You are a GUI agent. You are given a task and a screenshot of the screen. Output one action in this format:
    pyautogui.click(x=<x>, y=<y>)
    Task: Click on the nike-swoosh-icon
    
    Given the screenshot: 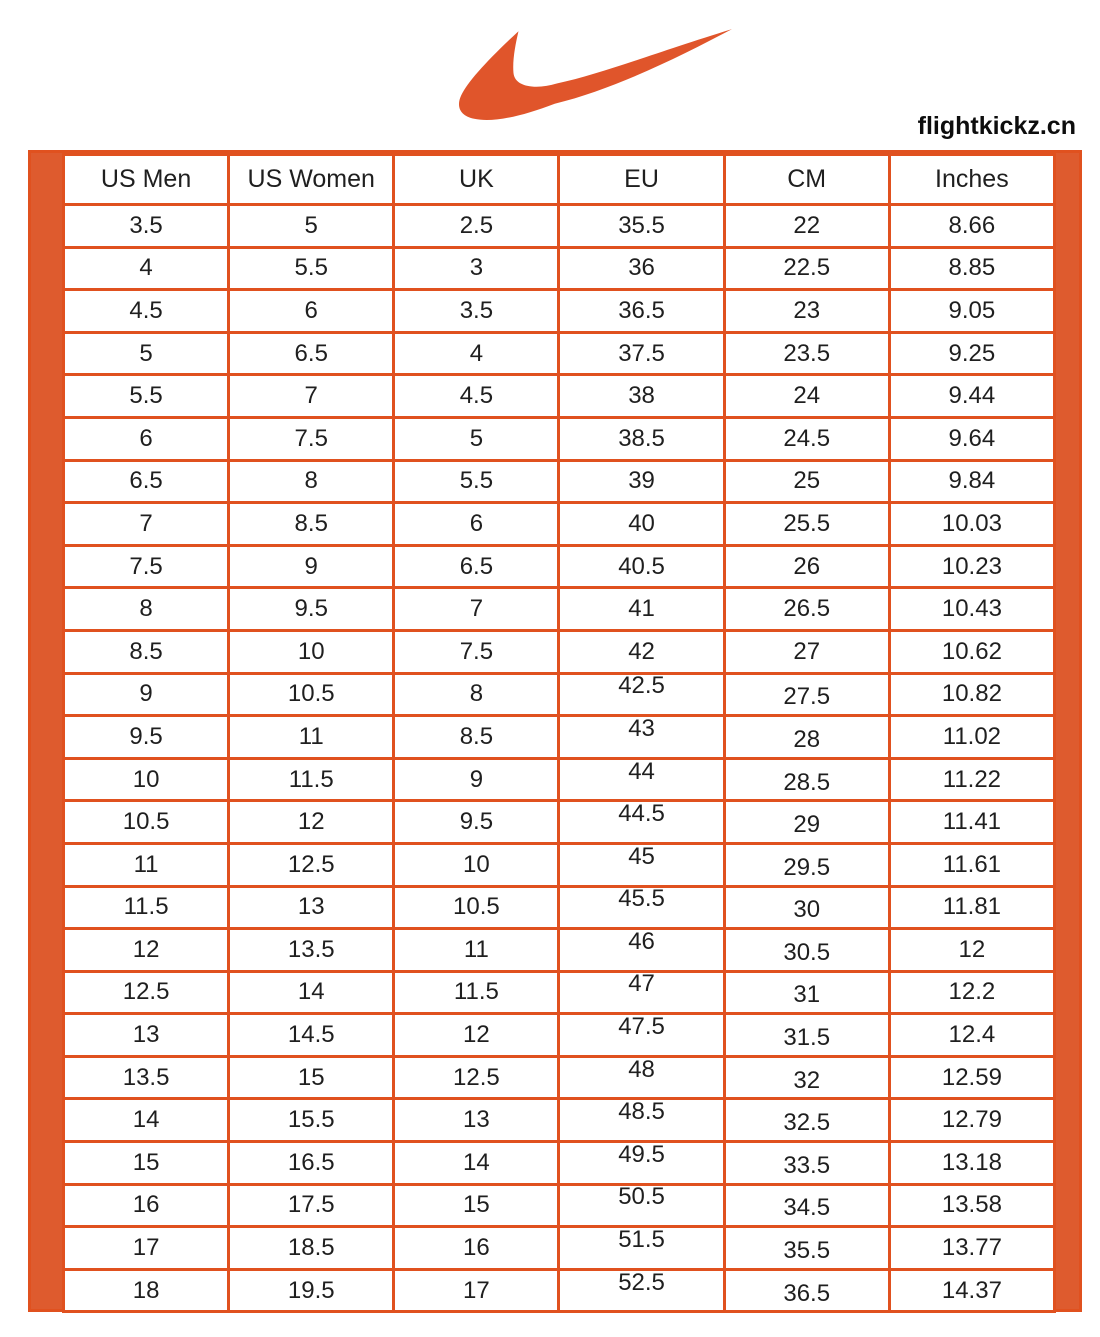 What is the action you would take?
    pyautogui.click(x=595, y=75)
    